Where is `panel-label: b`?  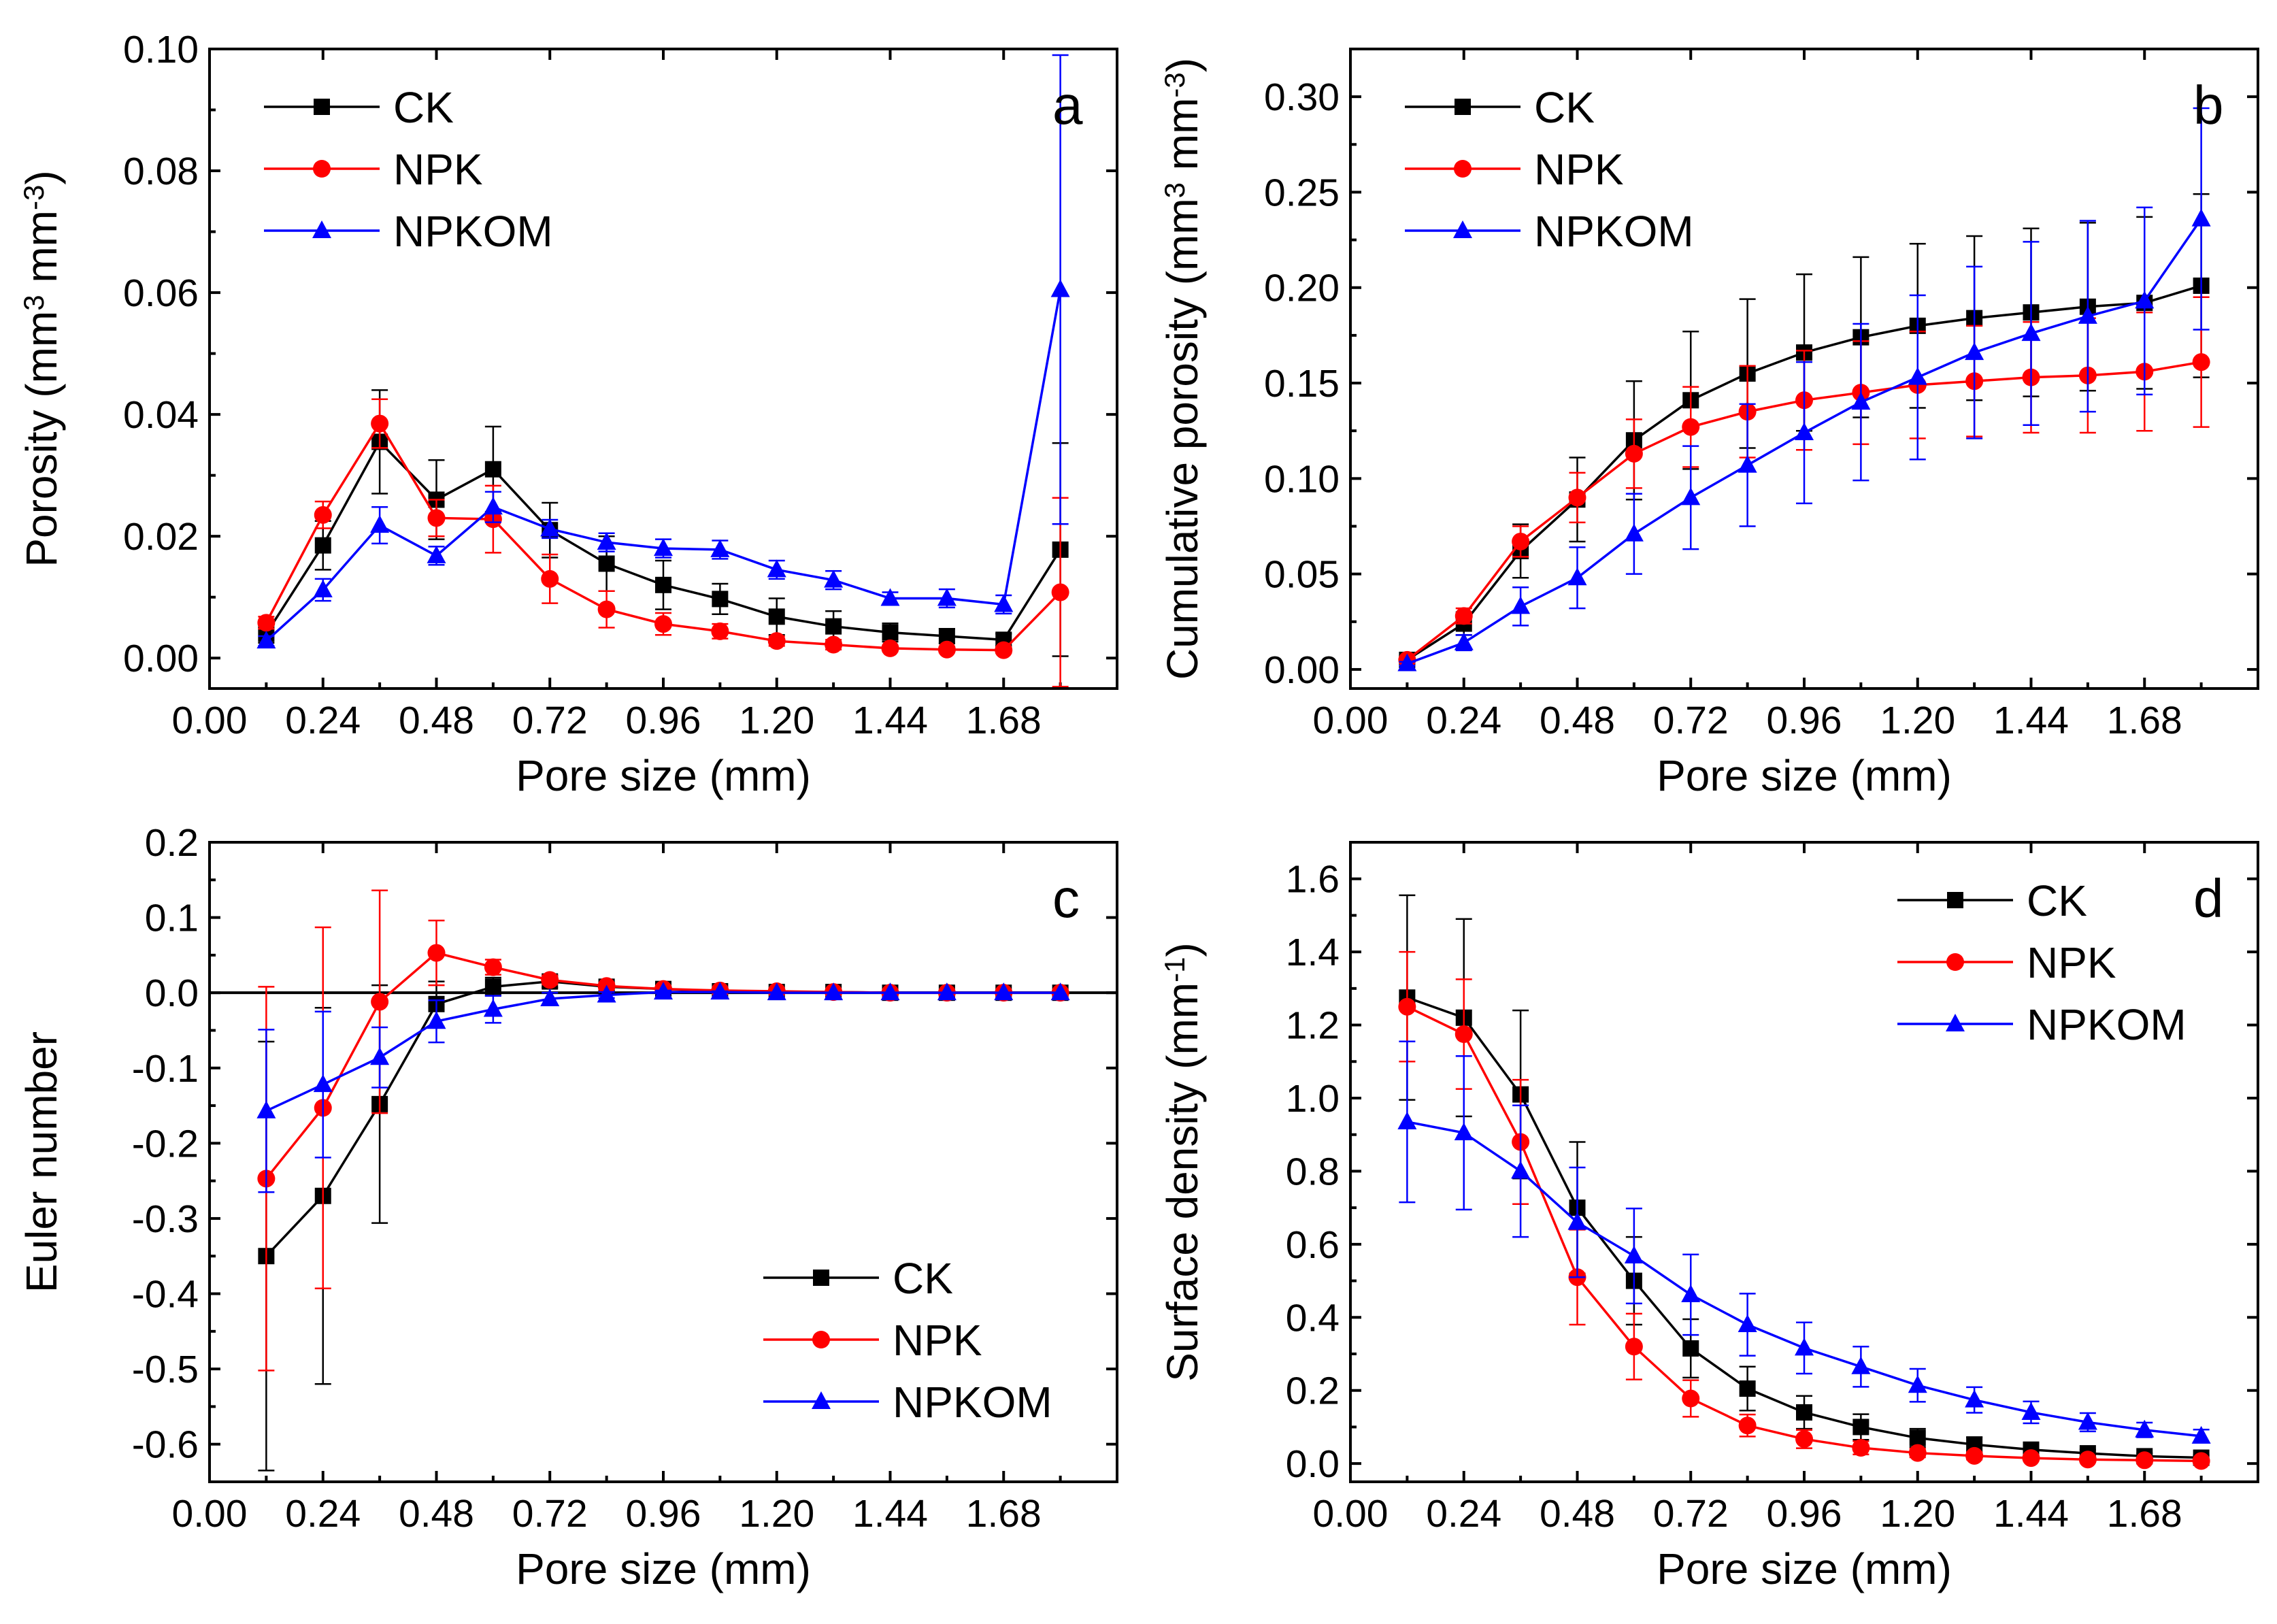 panel-label: b is located at coordinates (2208, 105).